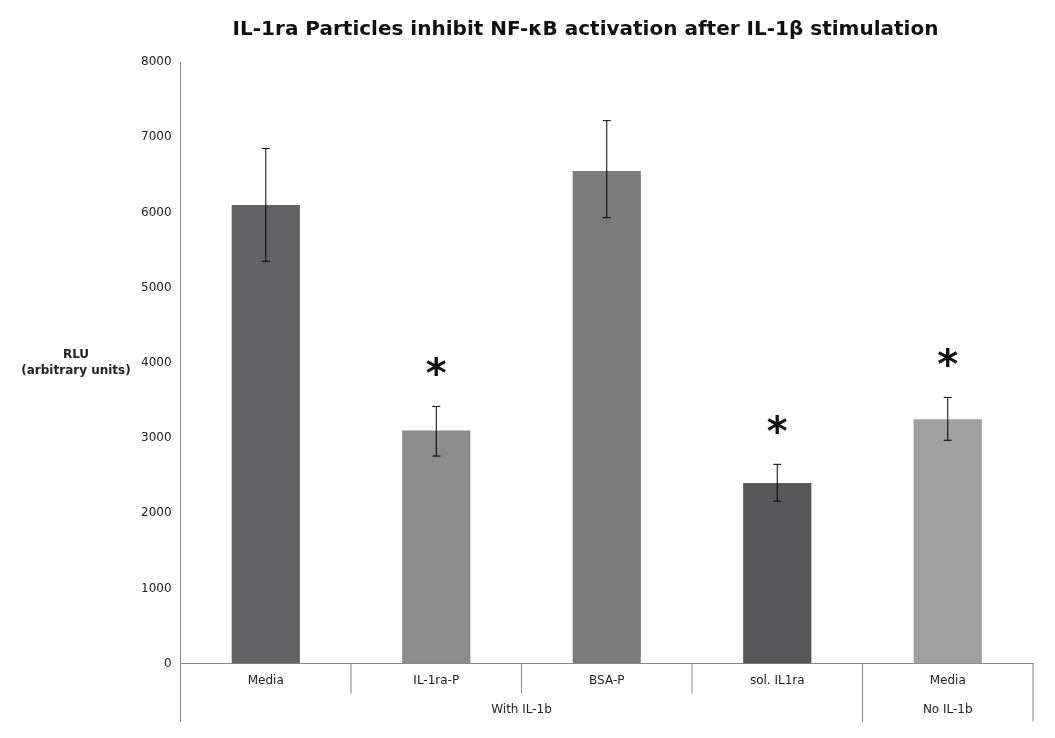 This screenshot has width=1055, height=738. What do you see at coordinates (607, 679) in the screenshot?
I see `x-tick-label: BSA-P` at bounding box center [607, 679].